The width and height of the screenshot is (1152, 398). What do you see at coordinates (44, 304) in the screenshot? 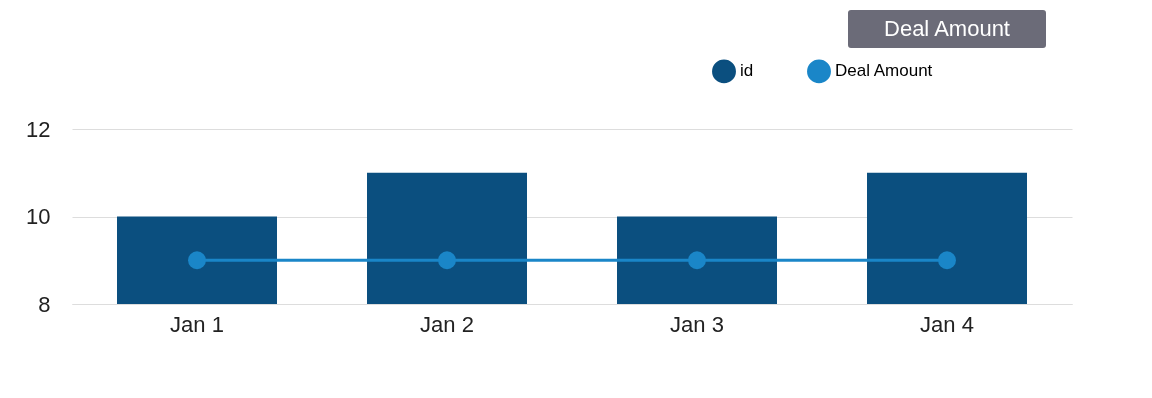
I see `y-tick-label: 8` at bounding box center [44, 304].